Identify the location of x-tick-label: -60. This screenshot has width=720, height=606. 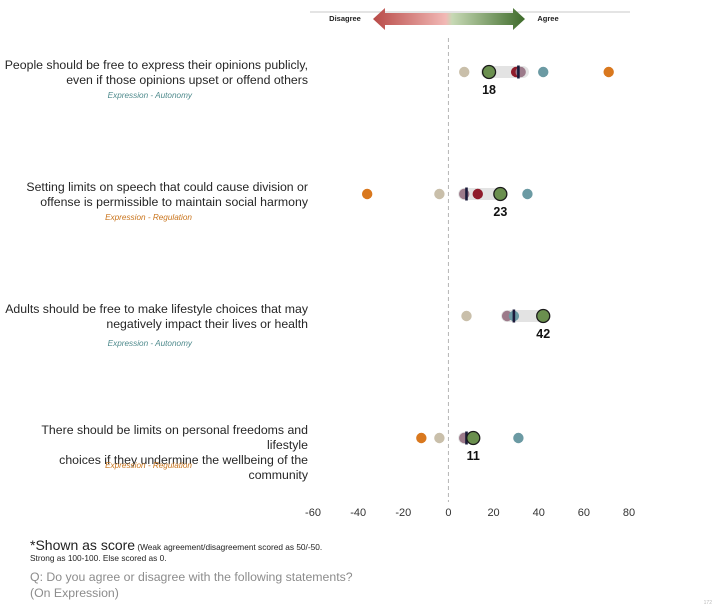
(313, 513).